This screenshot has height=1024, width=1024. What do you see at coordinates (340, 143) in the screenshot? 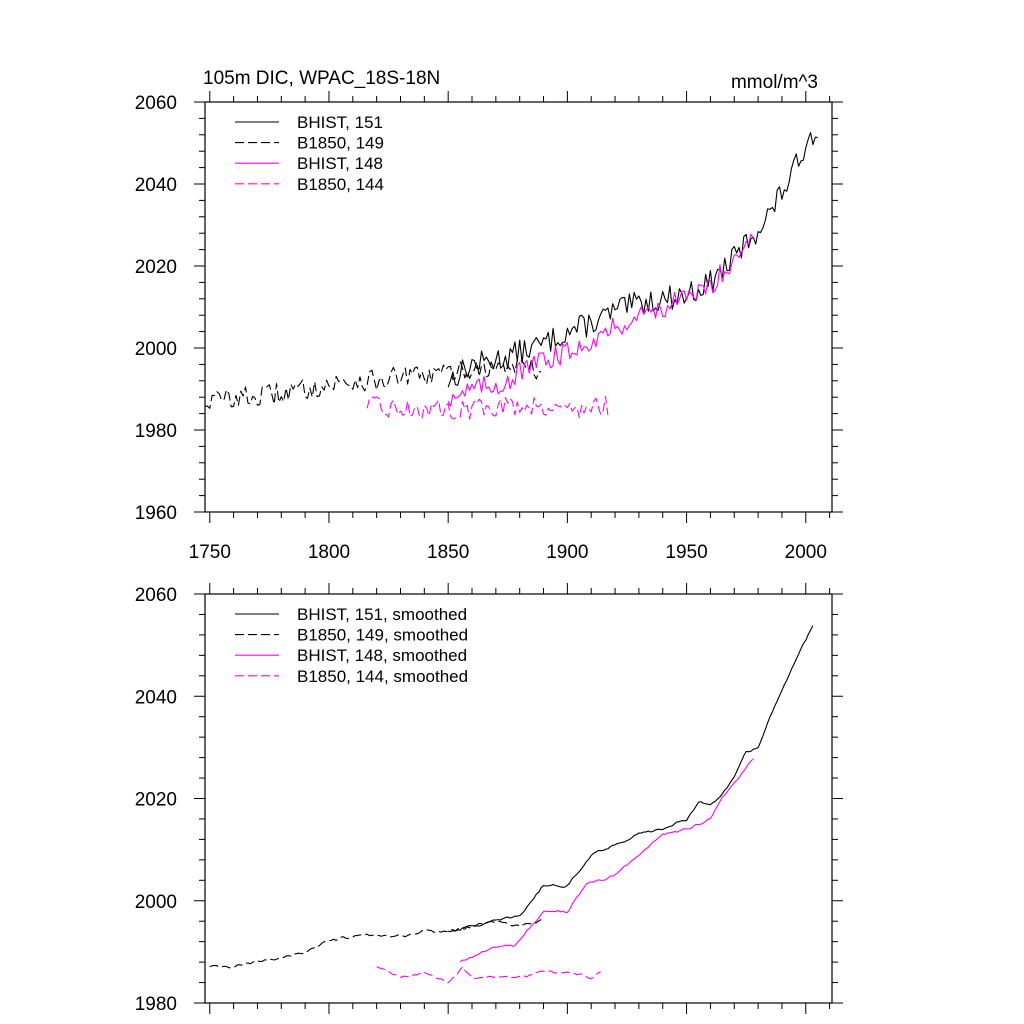
I see `legend-label: B1850, 149` at bounding box center [340, 143].